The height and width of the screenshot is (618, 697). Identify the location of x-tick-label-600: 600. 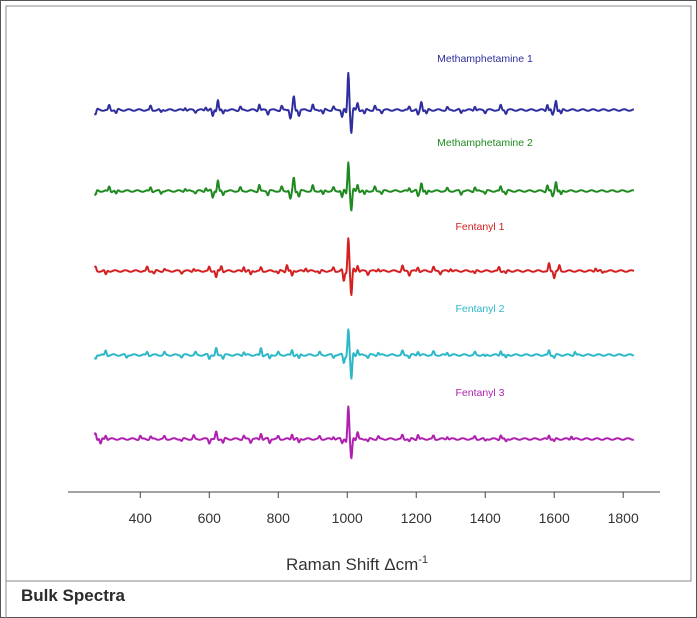
(210, 518).